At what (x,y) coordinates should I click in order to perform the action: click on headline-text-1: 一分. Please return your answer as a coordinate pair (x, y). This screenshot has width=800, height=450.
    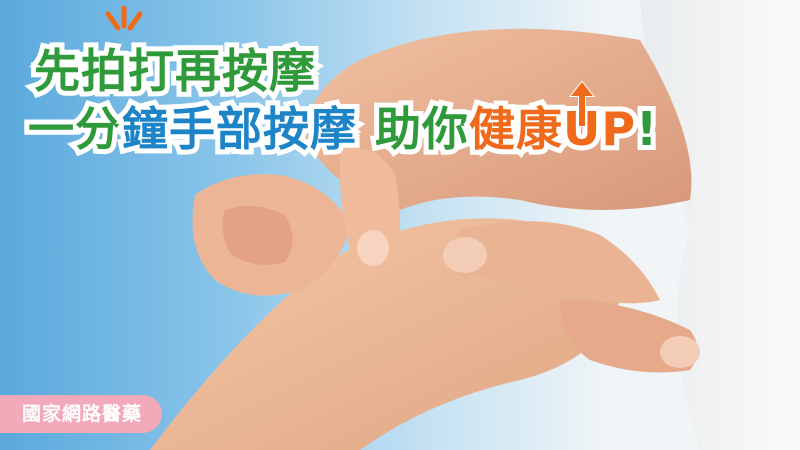
    Looking at the image, I should click on (74, 129).